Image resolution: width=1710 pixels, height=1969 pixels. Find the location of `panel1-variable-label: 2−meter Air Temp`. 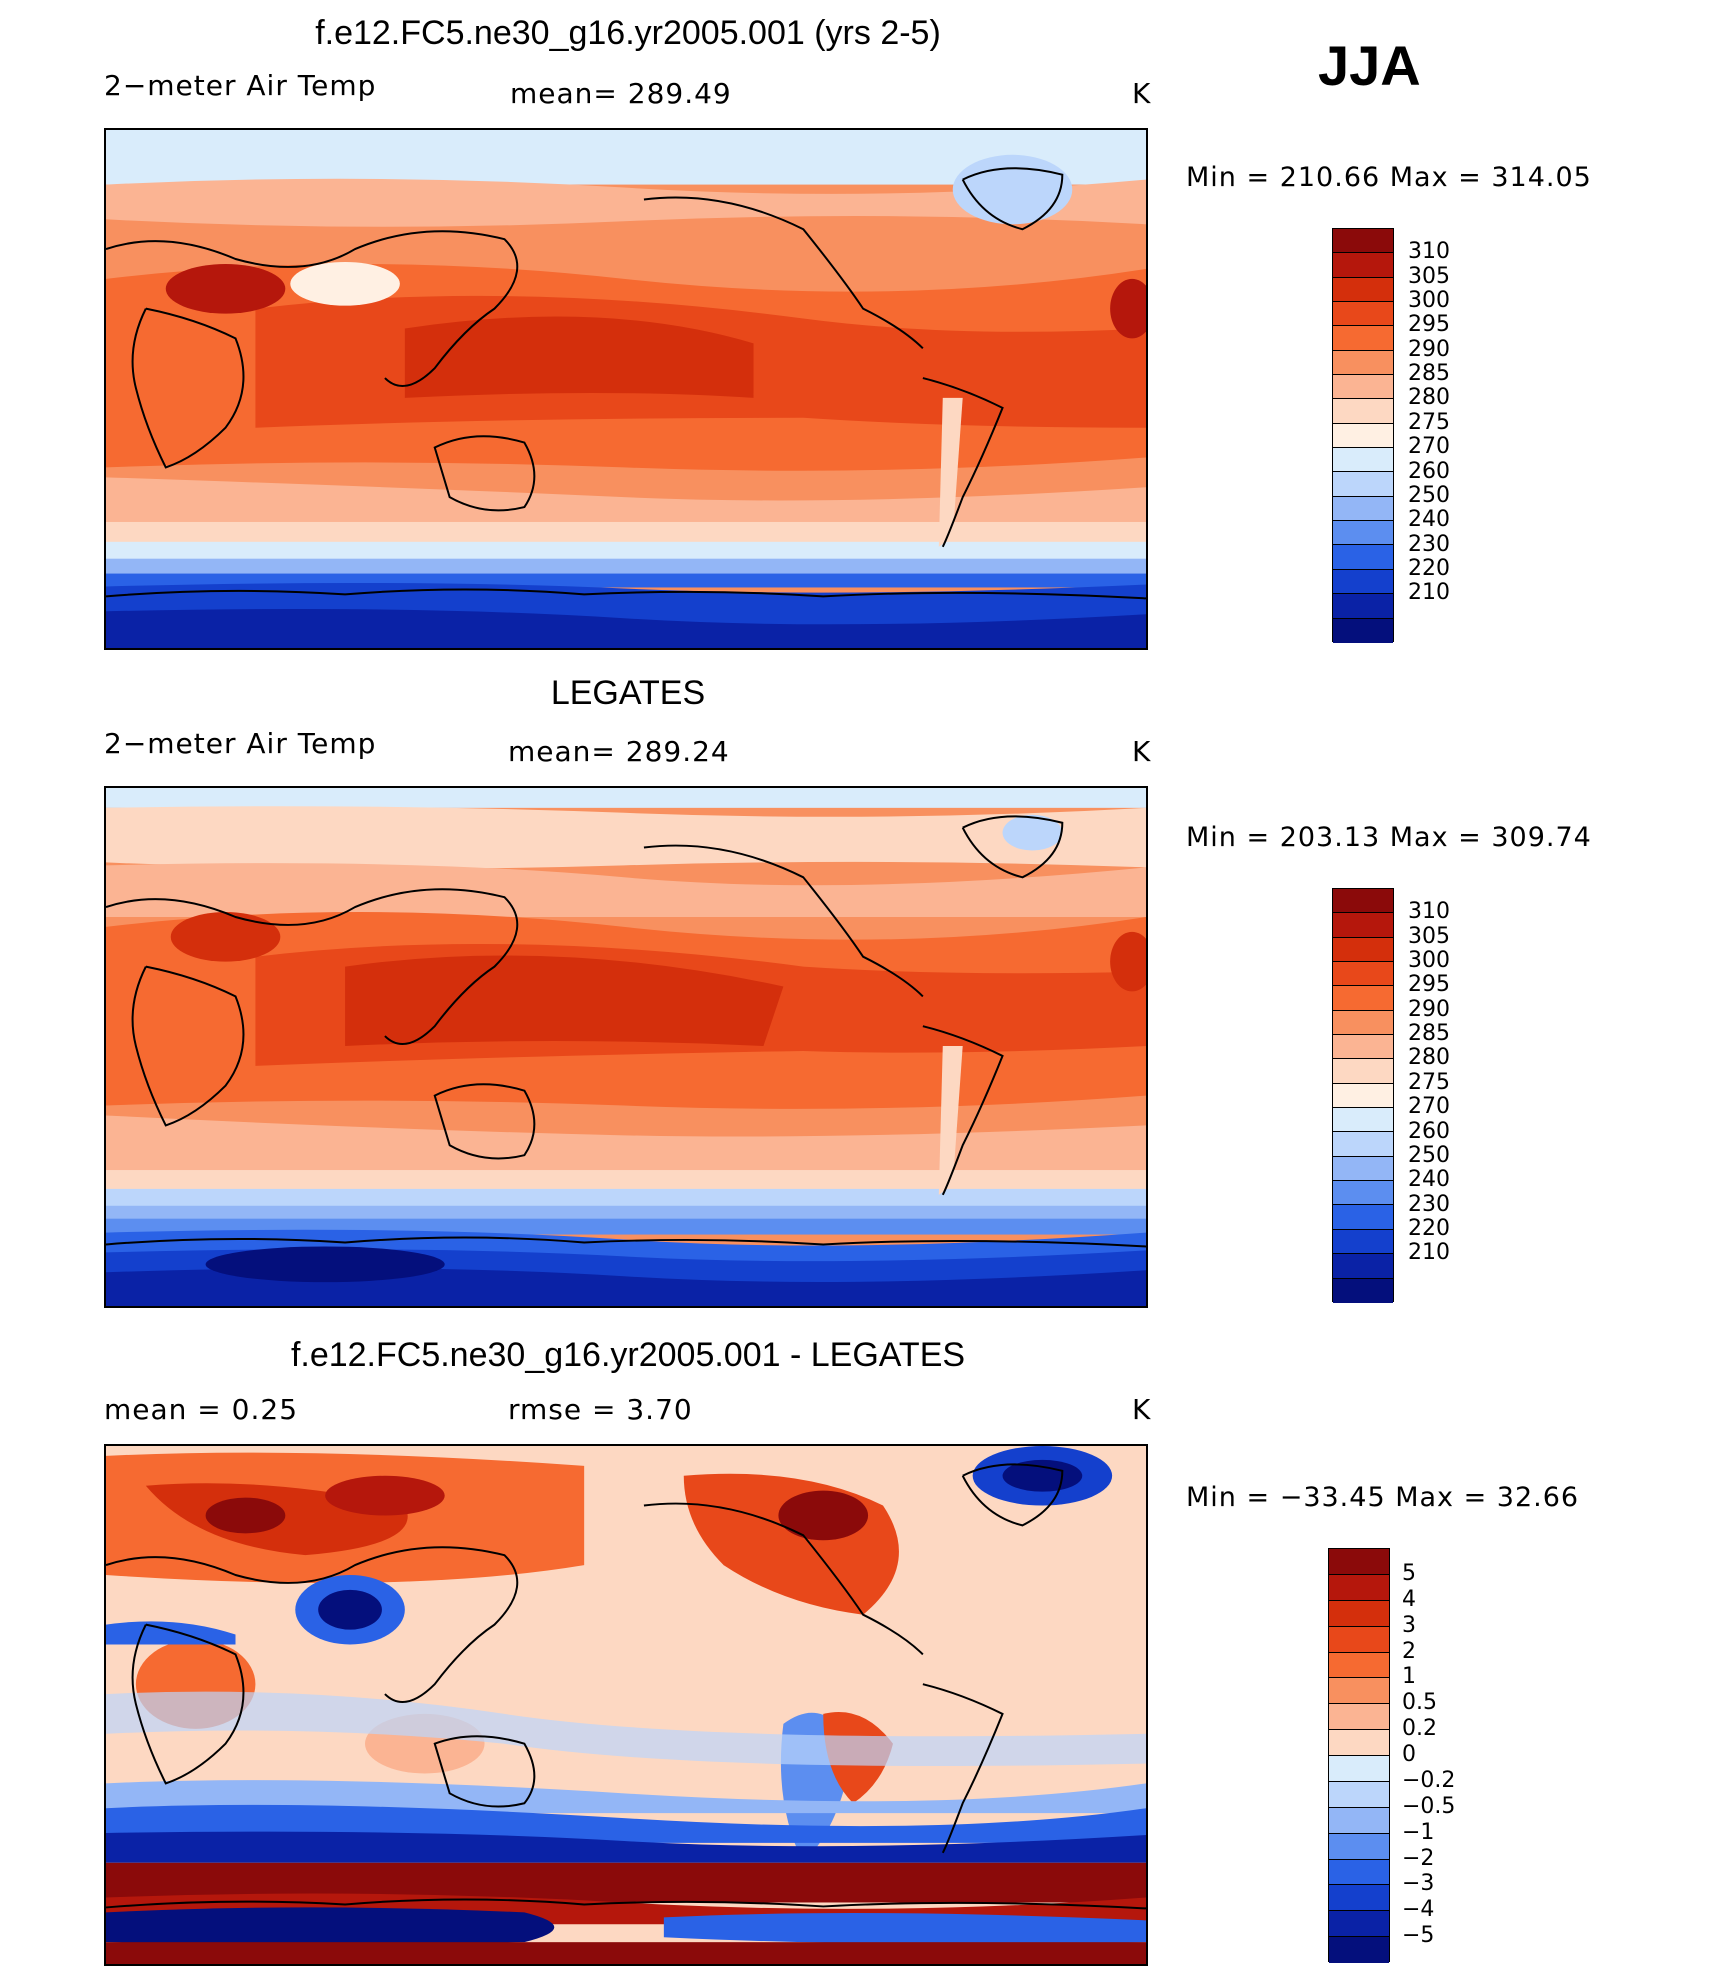

panel1-variable-label: 2−meter Air Temp is located at coordinates (240, 85).